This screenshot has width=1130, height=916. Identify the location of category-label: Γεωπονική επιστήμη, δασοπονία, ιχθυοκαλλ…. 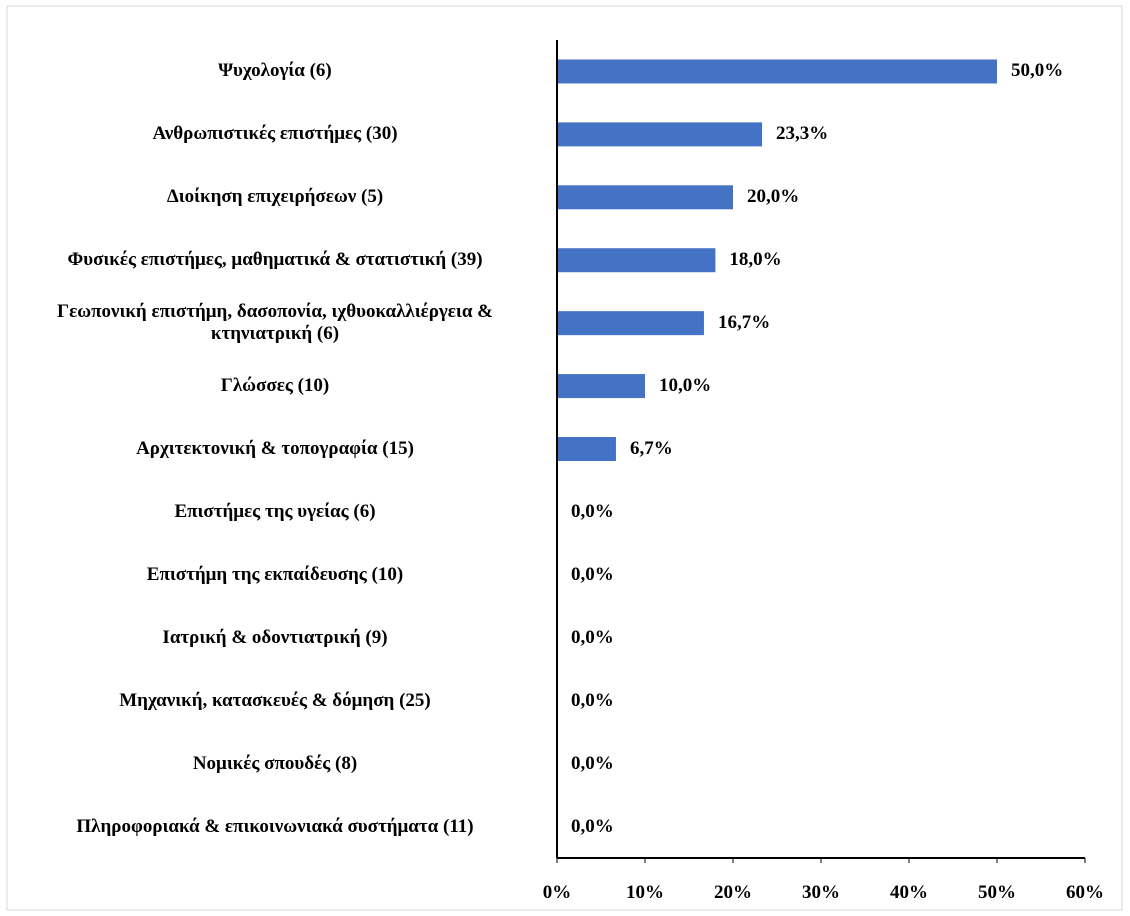
(275, 323).